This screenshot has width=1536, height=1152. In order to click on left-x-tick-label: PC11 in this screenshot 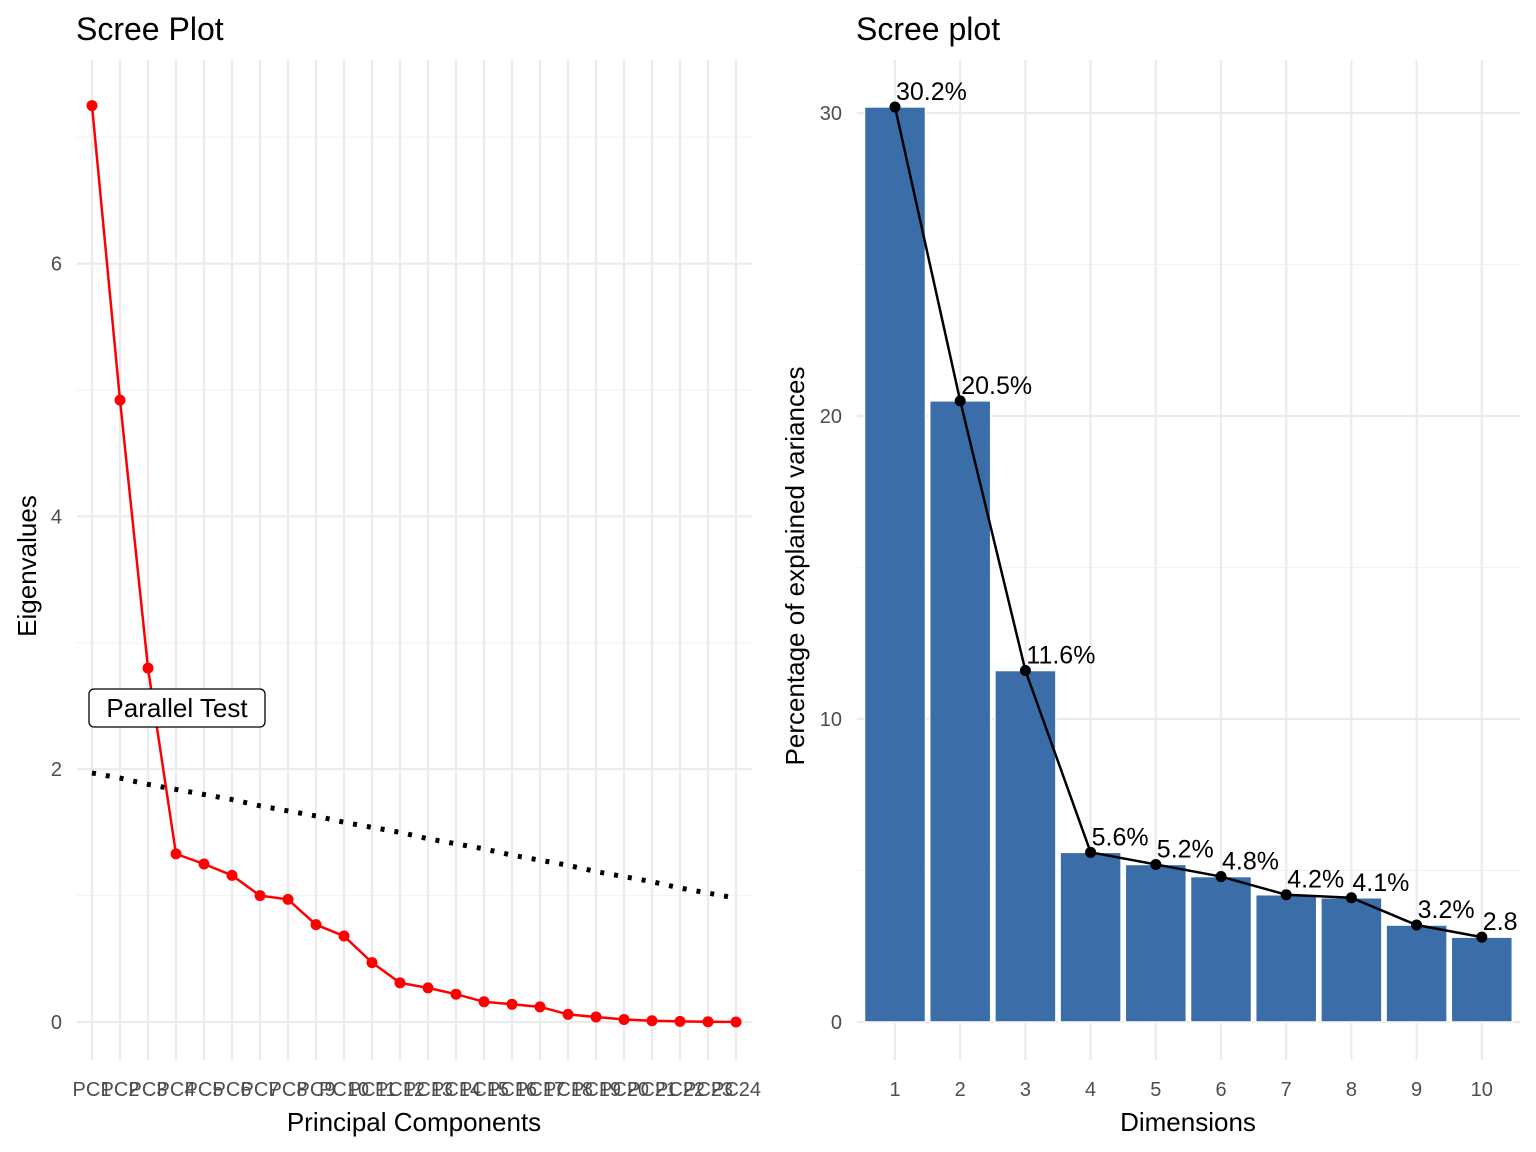, I will do `click(372, 1090)`.